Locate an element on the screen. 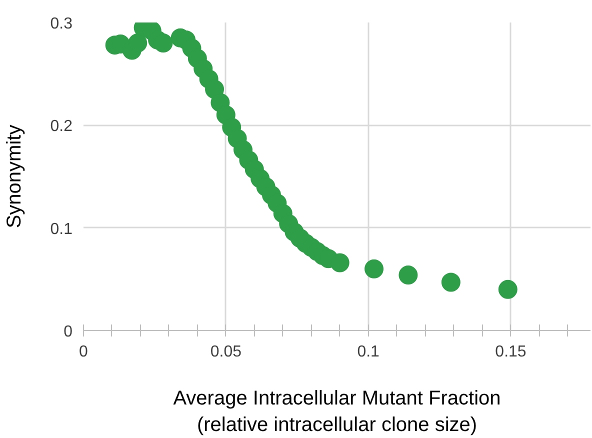 The height and width of the screenshot is (438, 592). y-tick-label: 0.2 is located at coordinates (61, 127).